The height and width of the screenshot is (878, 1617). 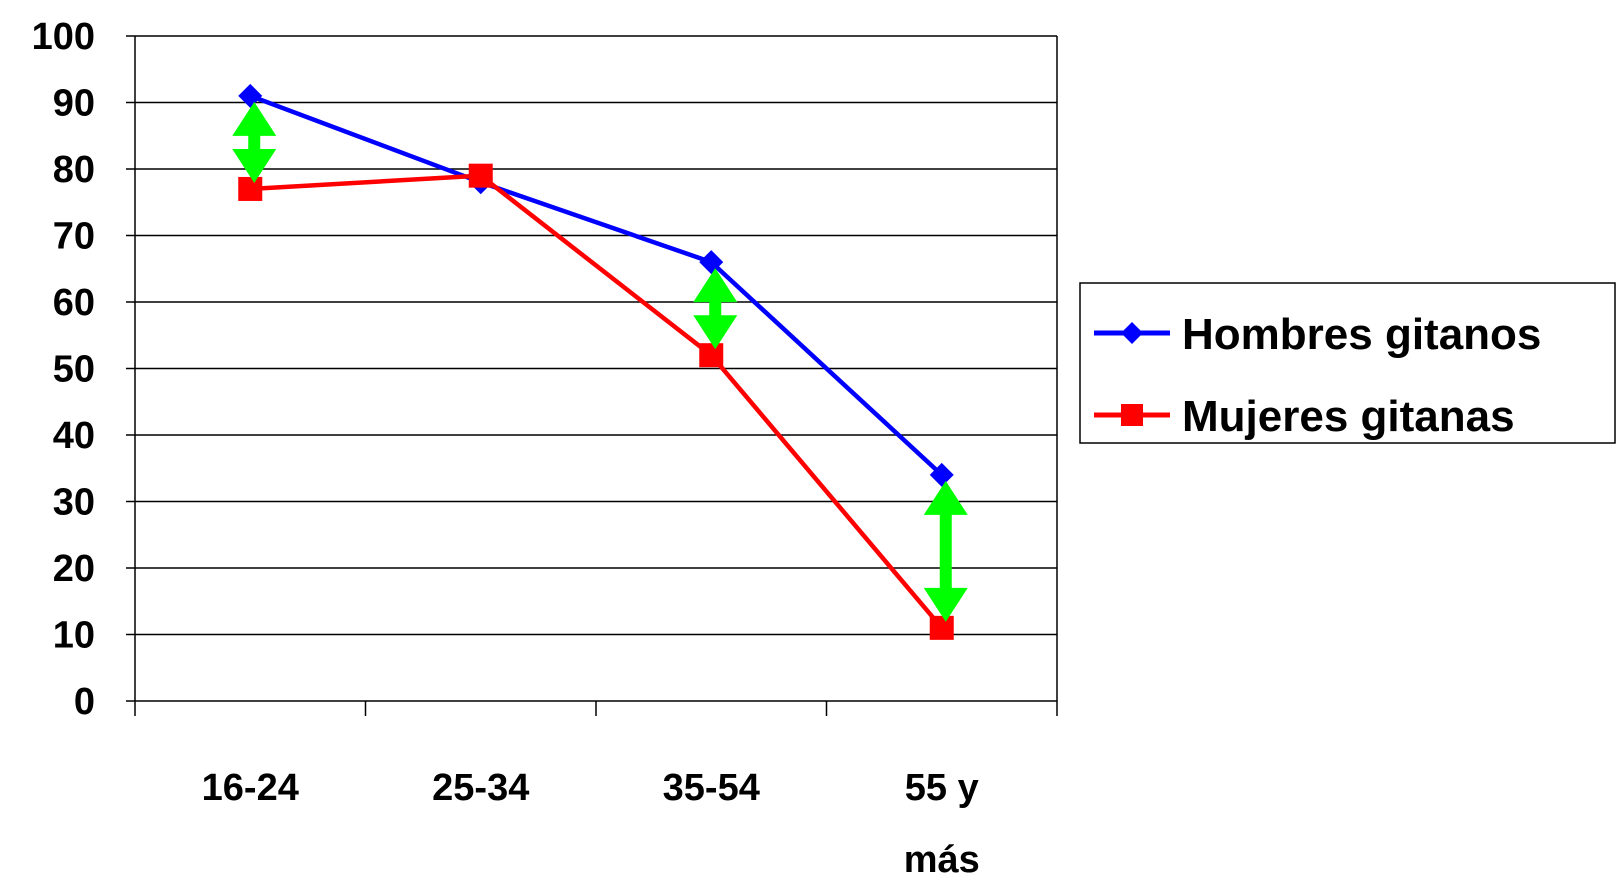 What do you see at coordinates (942, 788) in the screenshot?
I see `x-tick-label: 55 y` at bounding box center [942, 788].